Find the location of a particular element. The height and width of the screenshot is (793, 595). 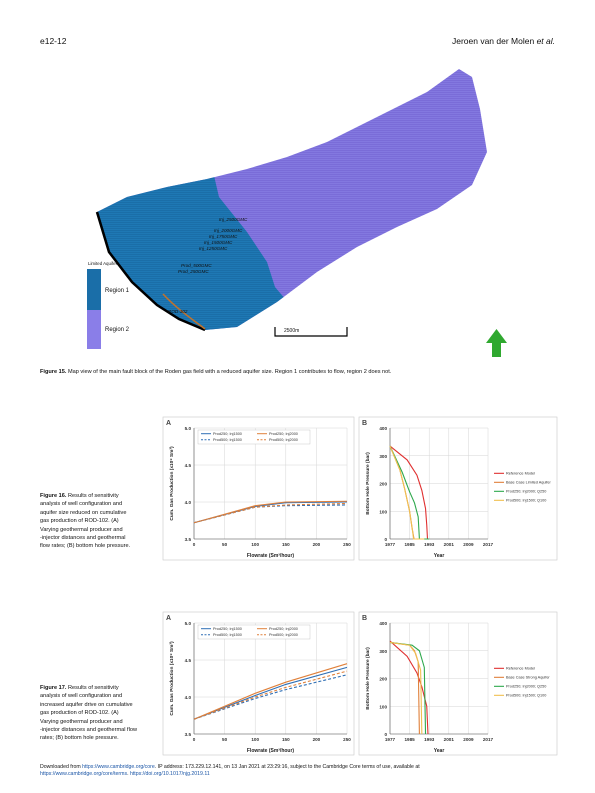

caption-line: -injector distances and geothermal is located at coordinates (83, 538).